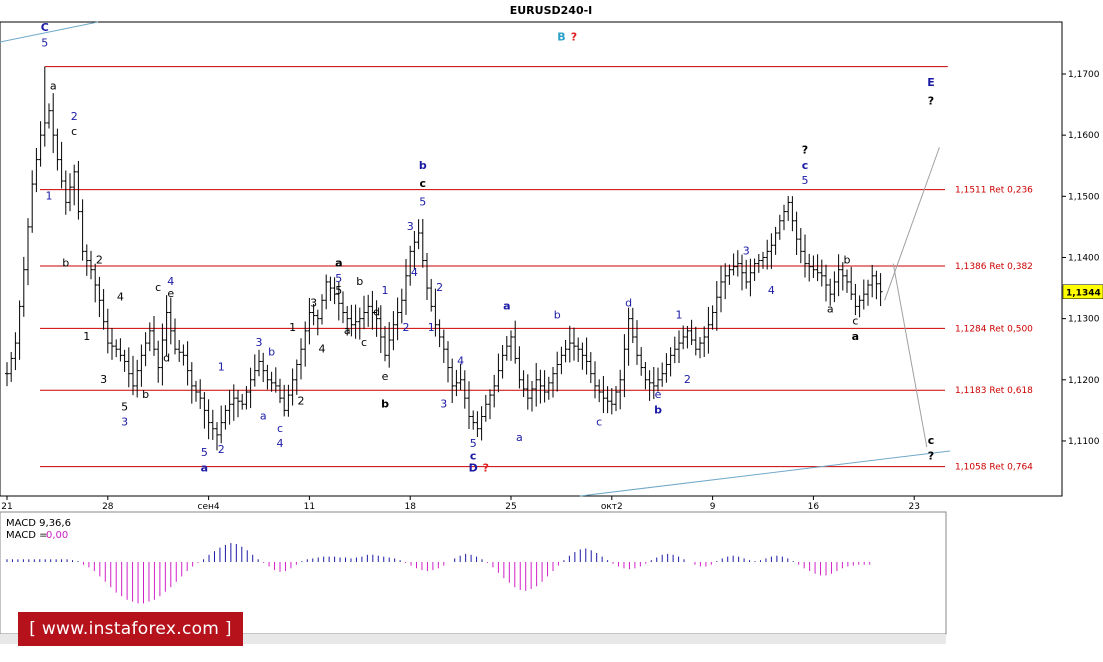 The width and height of the screenshot is (1103, 662). What do you see at coordinates (1084, 197) in the screenshot?
I see `price-tick-label: 1,1500` at bounding box center [1084, 197].